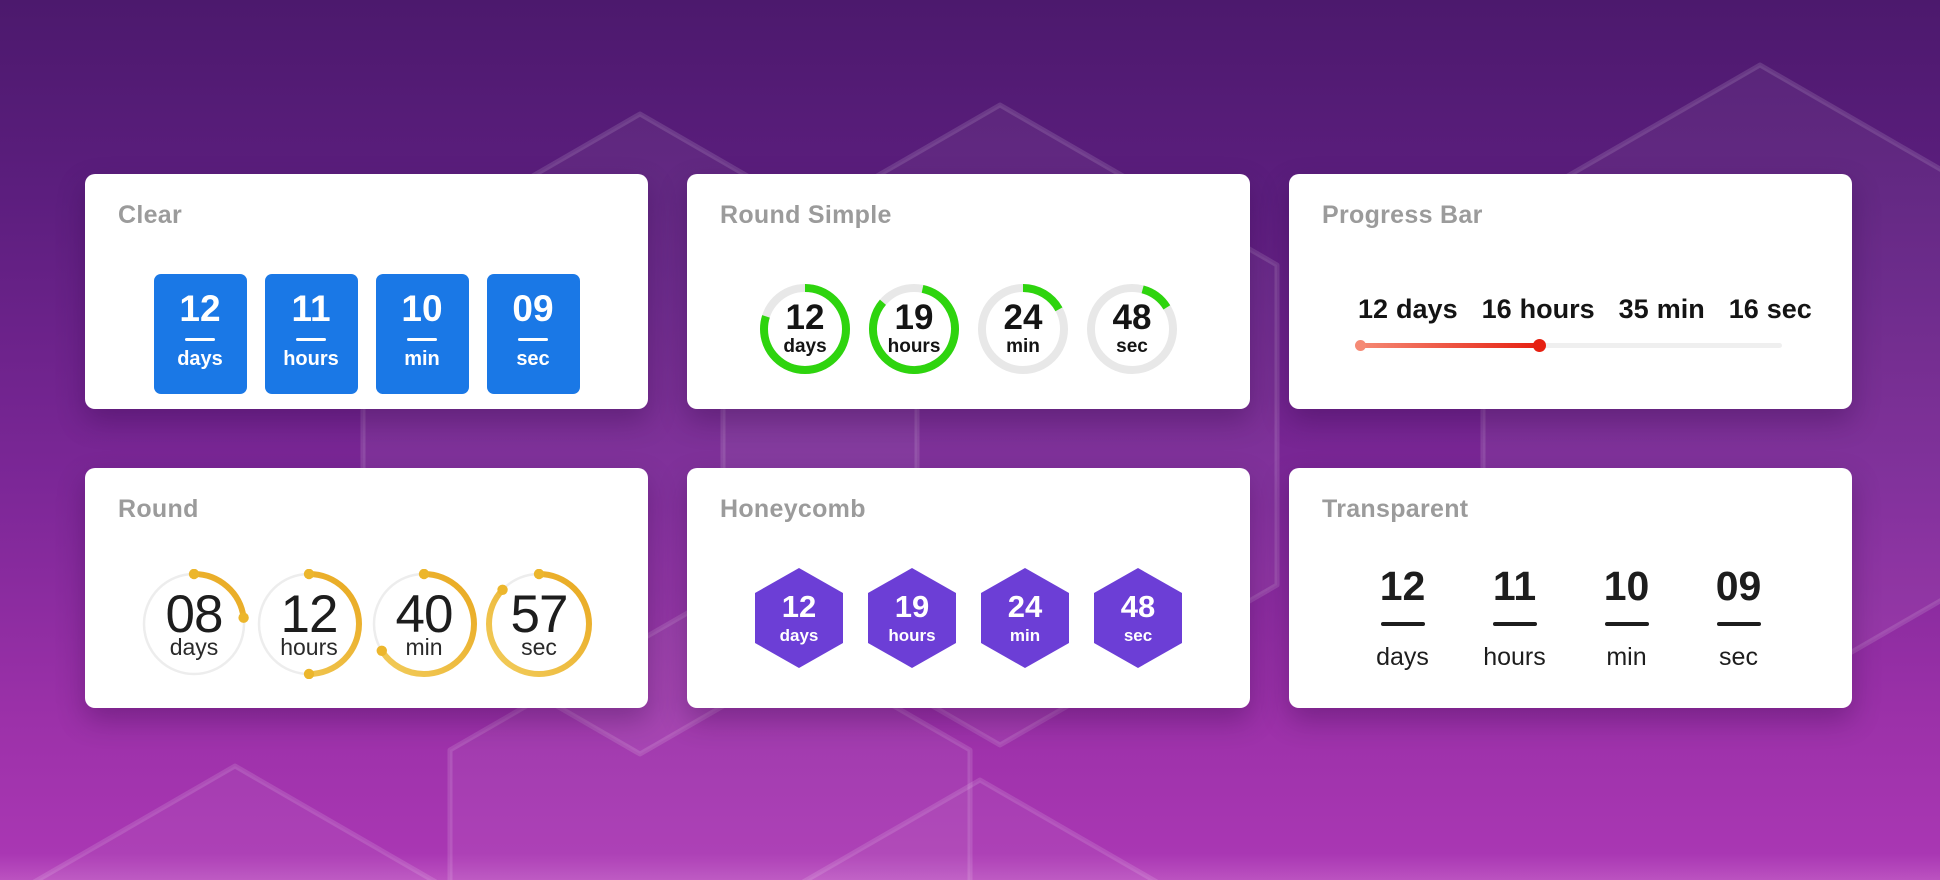 The width and height of the screenshot is (1940, 880). What do you see at coordinates (1568, 345) in the screenshot?
I see `progress-track` at bounding box center [1568, 345].